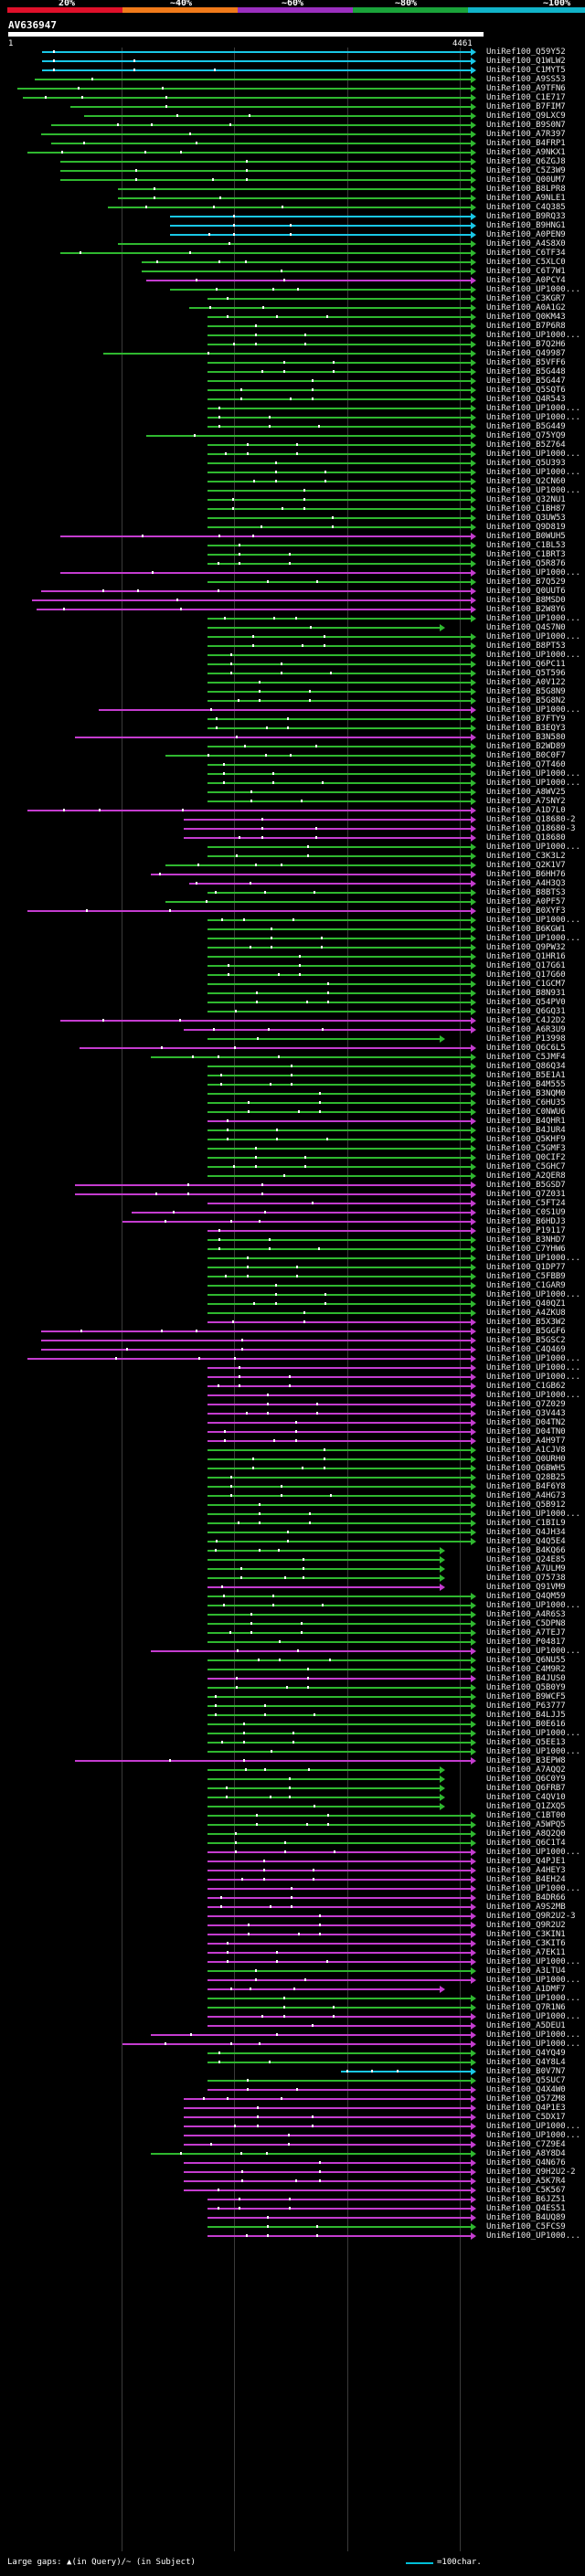  I want to click on hit-row: UniRef100_P04817, so click(293, 1642).